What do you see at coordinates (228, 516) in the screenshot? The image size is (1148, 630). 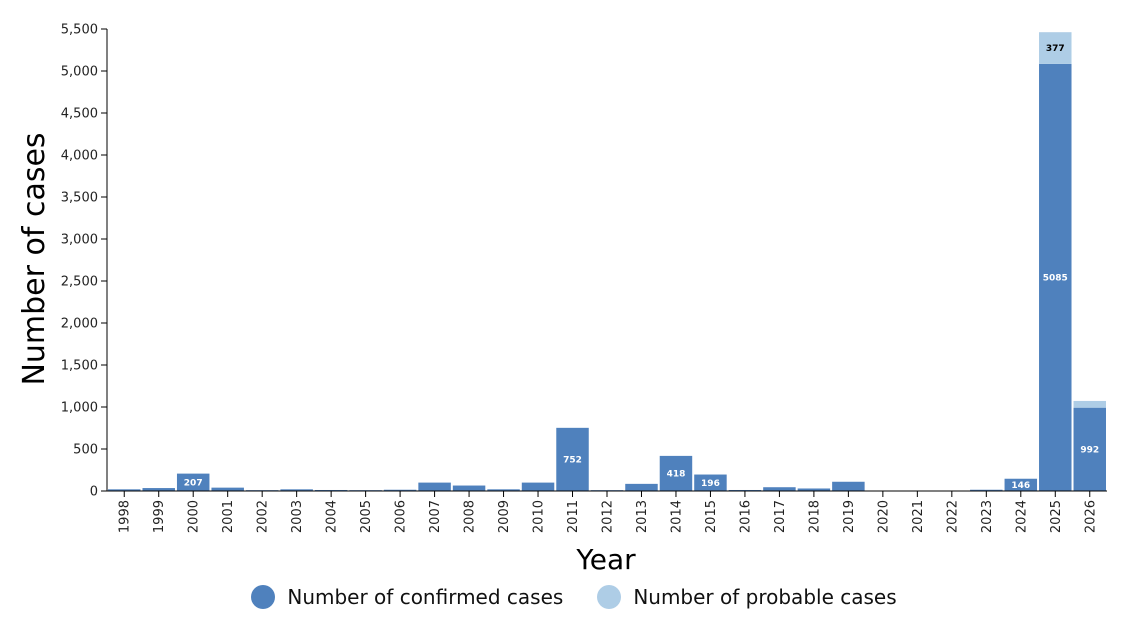 I see `x-tick-label-2001: 2001` at bounding box center [228, 516].